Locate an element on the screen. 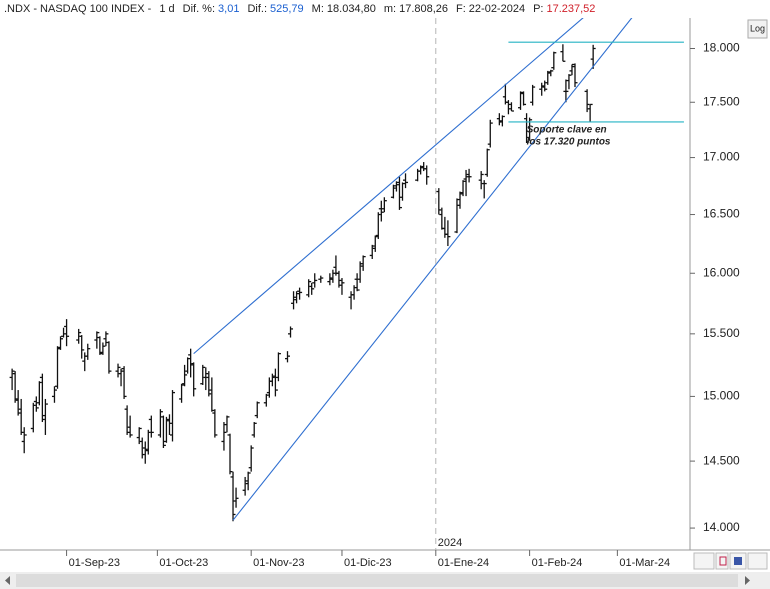 This screenshot has height=589, width=770. save-icon is located at coordinates (738, 561).